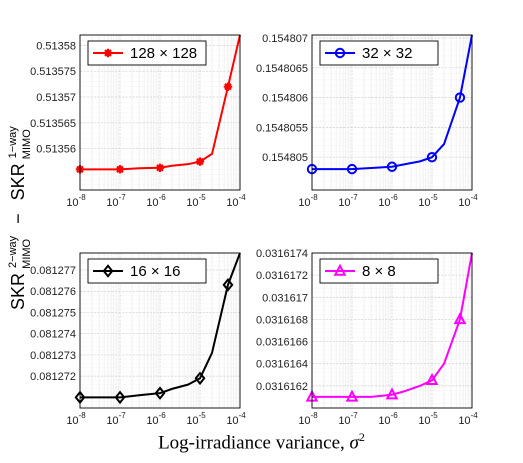  Describe the element at coordinates (254, 443) in the screenshot. I see `xlabel-text: Log-irradiance variance,` at that location.